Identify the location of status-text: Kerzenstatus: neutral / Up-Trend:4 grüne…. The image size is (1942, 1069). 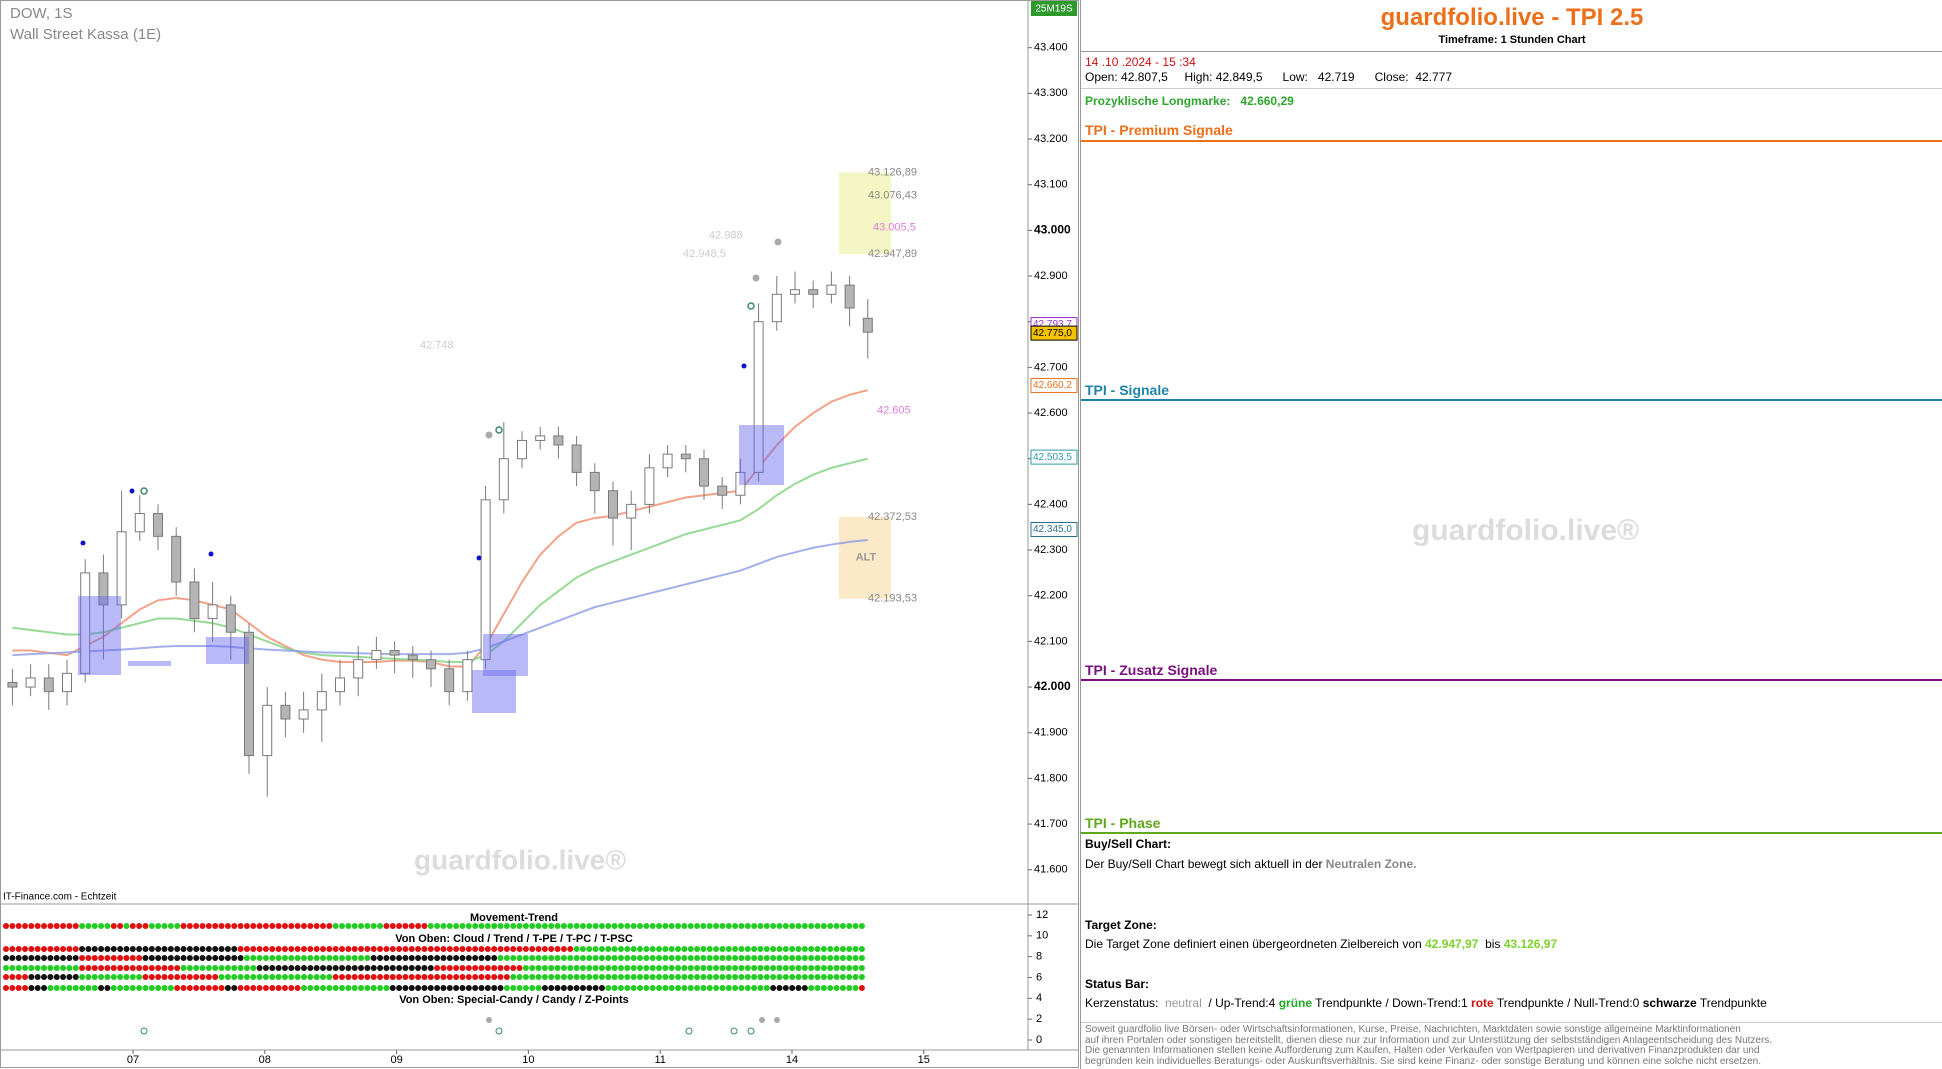
(1426, 1003).